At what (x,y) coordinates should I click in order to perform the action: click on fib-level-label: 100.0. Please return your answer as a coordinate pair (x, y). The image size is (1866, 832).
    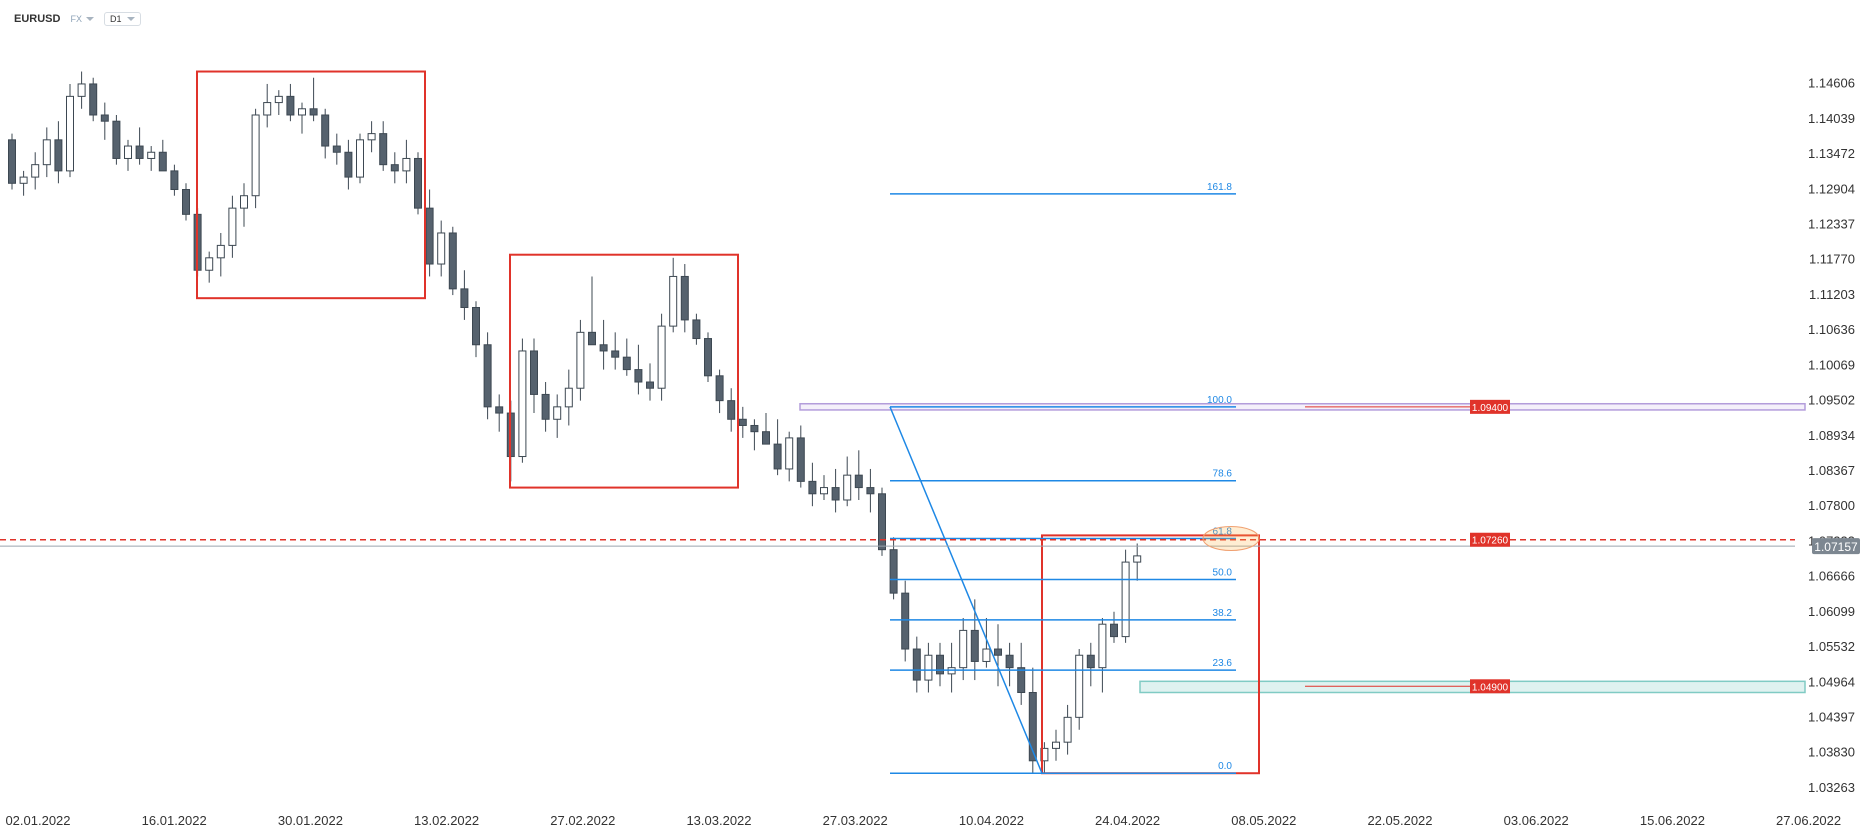
    Looking at the image, I should click on (1219, 400).